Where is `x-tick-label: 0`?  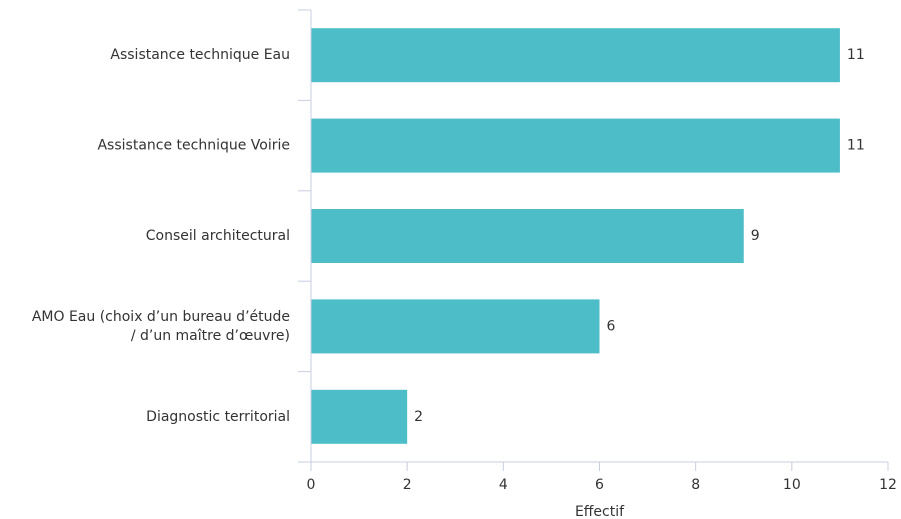
x-tick-label: 0 is located at coordinates (311, 485).